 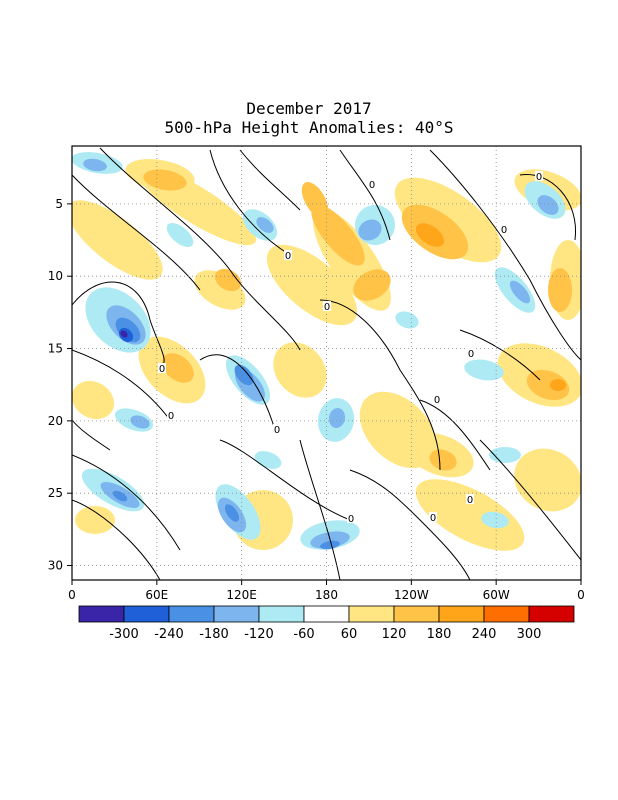 What do you see at coordinates (326, 623) in the screenshot?
I see `colorbar: -300 -240 -180 -120 -60 60 120 180 240 300` at bounding box center [326, 623].